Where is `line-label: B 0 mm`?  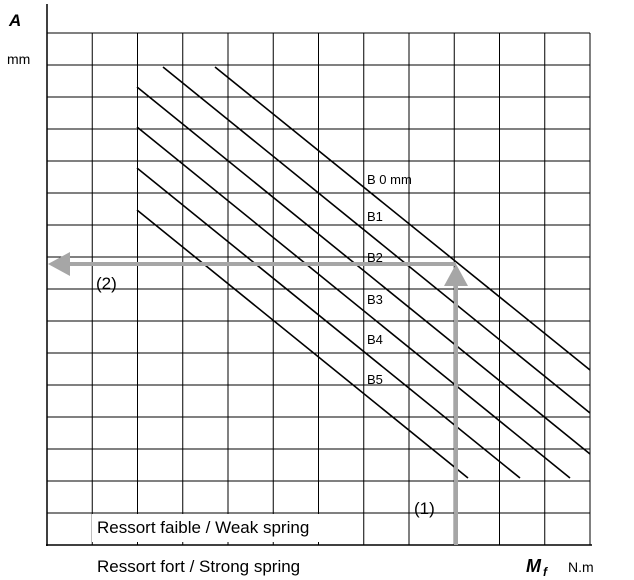
line-label: B 0 mm is located at coordinates (389, 179).